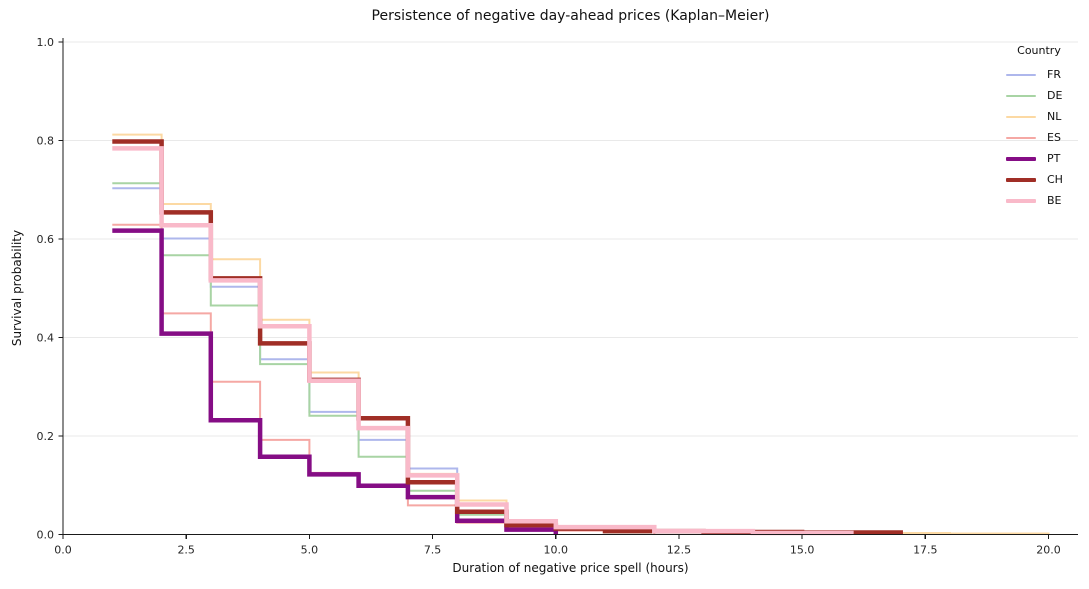 Image resolution: width=1089 pixels, height=589 pixels. What do you see at coordinates (1048, 550) in the screenshot?
I see `x-tick-label-20: 20.0` at bounding box center [1048, 550].